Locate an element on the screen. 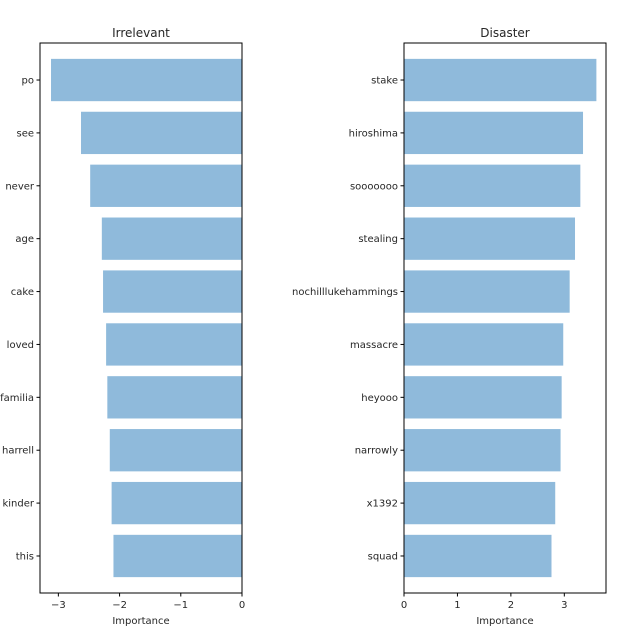  bar-disaster-stake is located at coordinates (500, 80).